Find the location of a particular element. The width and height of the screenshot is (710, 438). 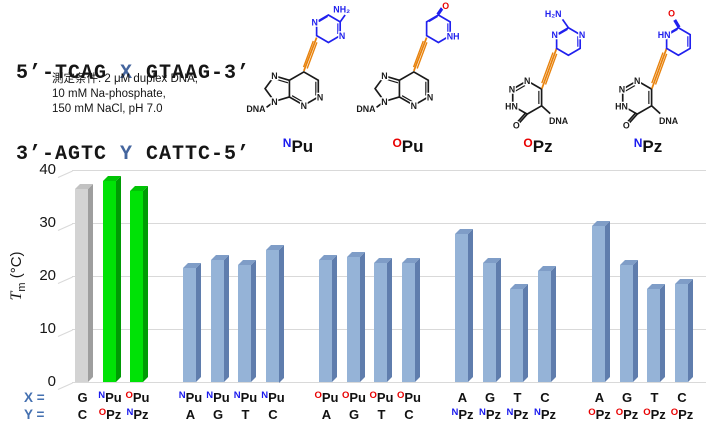

structure-label-opz: OPz is located at coordinates (538, 146).